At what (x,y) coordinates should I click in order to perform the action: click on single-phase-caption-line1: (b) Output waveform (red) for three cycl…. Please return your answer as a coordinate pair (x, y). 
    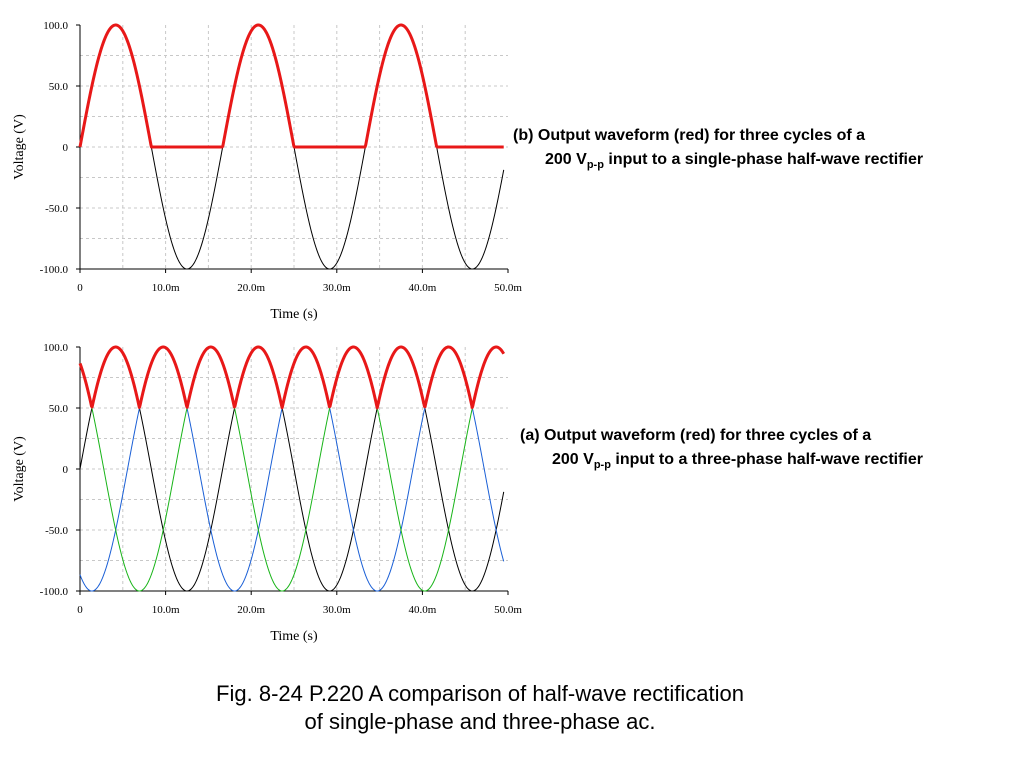
    Looking at the image, I should click on (689, 135).